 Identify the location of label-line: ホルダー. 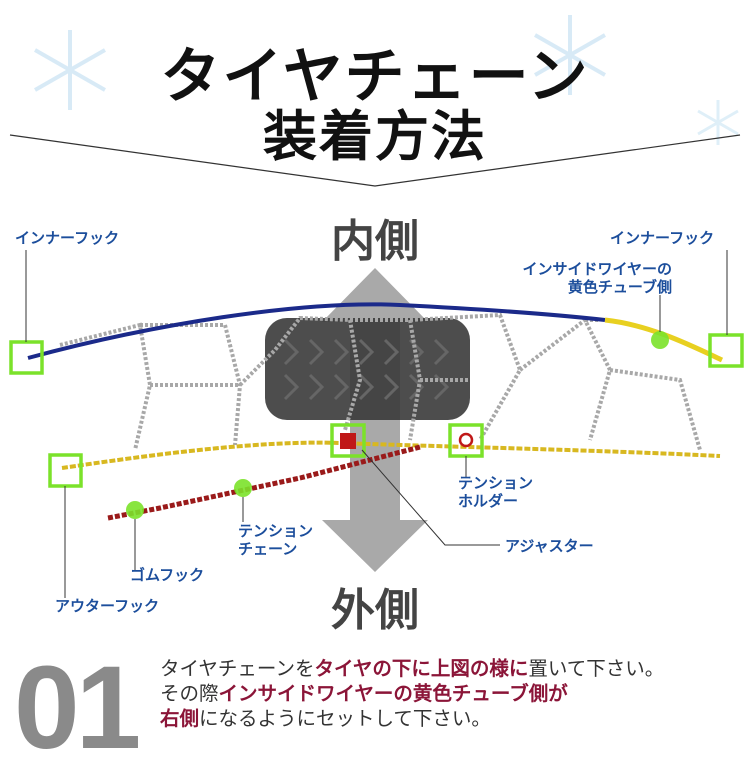
(488, 501).